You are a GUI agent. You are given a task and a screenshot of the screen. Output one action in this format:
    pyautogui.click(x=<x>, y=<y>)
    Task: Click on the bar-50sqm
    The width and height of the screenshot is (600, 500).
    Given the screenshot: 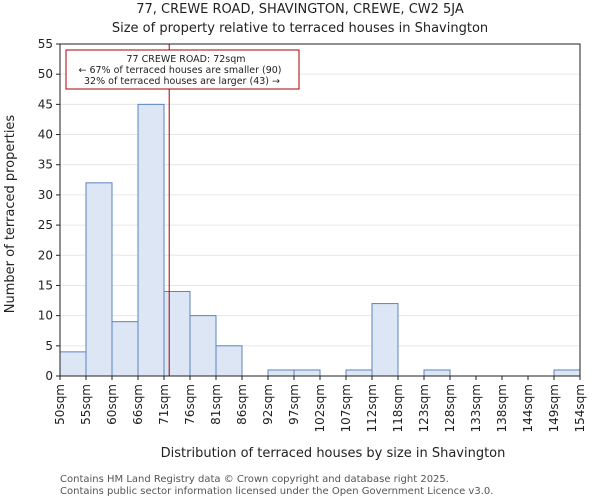 What is the action you would take?
    pyautogui.click(x=73, y=364)
    